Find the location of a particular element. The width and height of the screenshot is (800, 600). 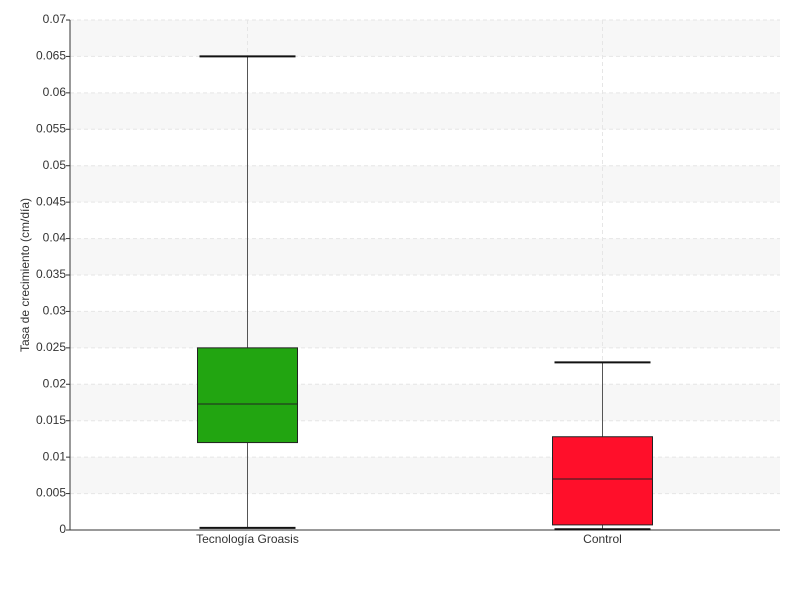

y-tick-label: 0.005 is located at coordinates (51, 493).